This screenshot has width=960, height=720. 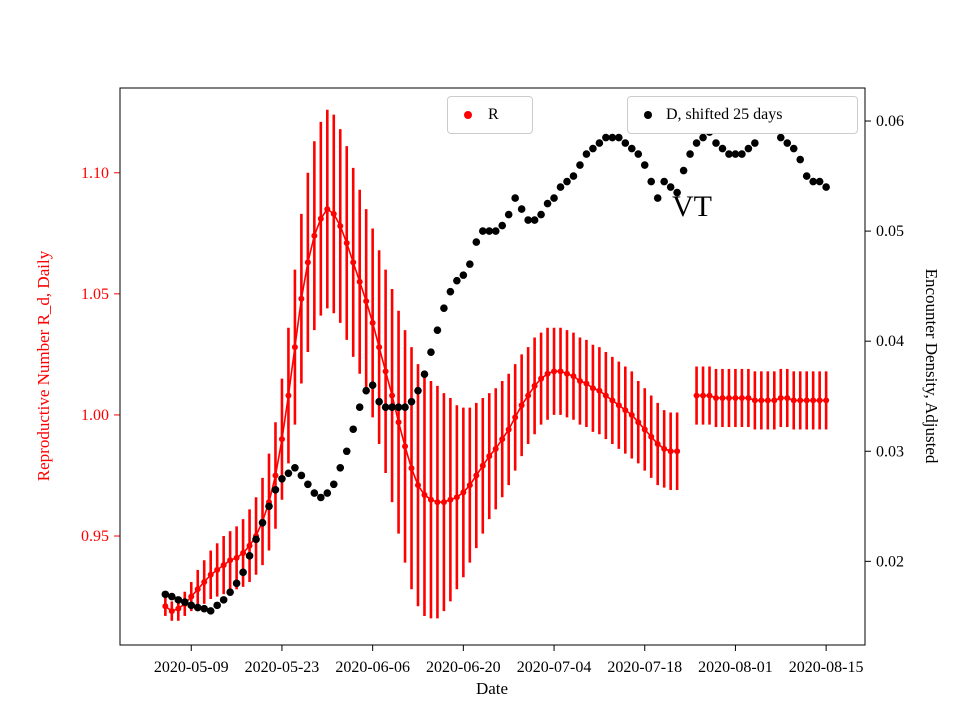 I want to click on legend-r: R, so click(x=490, y=115).